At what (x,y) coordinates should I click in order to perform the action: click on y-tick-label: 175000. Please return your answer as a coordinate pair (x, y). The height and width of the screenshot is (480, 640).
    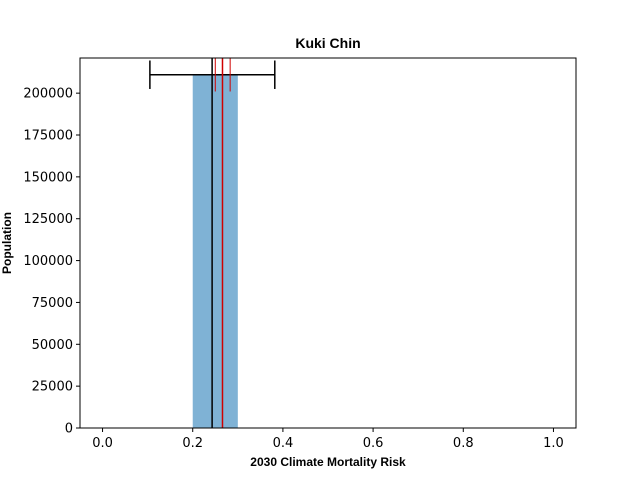
    Looking at the image, I should click on (48, 136).